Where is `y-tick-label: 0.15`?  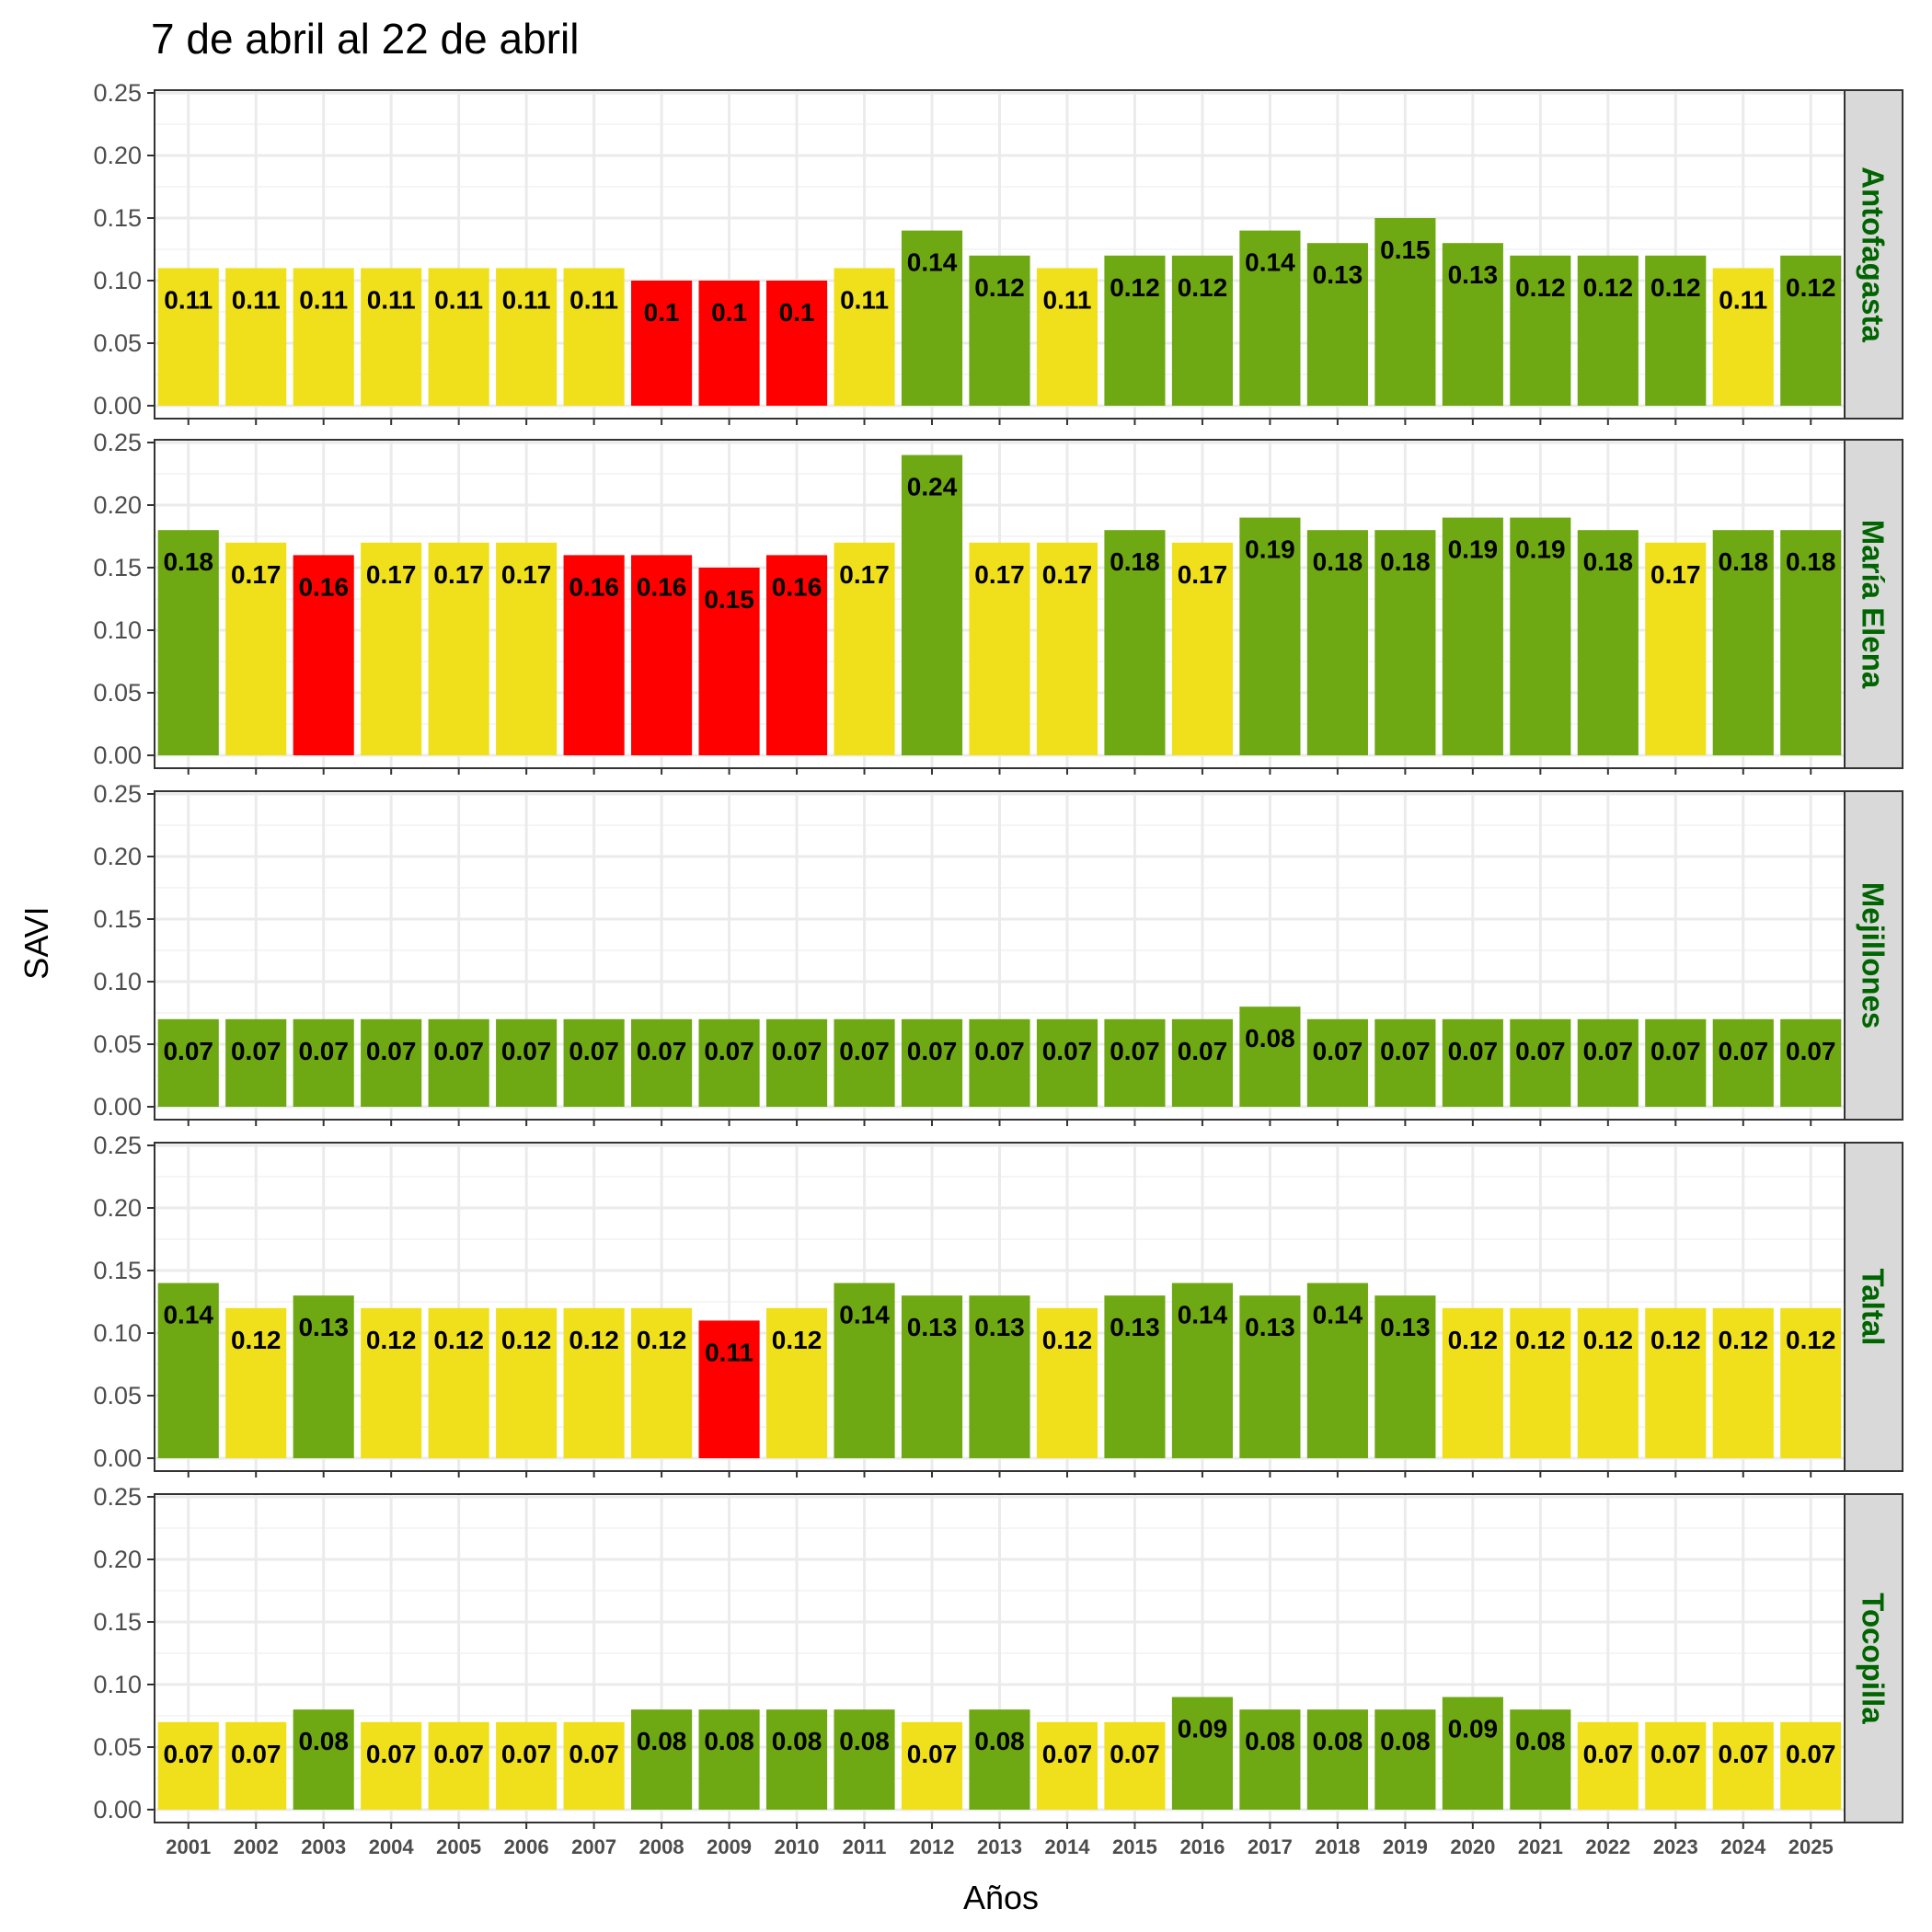
y-tick-label: 0.15 is located at coordinates (117, 1270).